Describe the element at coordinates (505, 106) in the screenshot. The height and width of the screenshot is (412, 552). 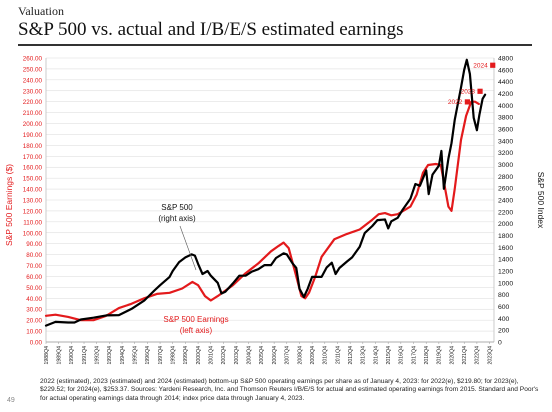
I see `right-tick-label: 4000` at that location.